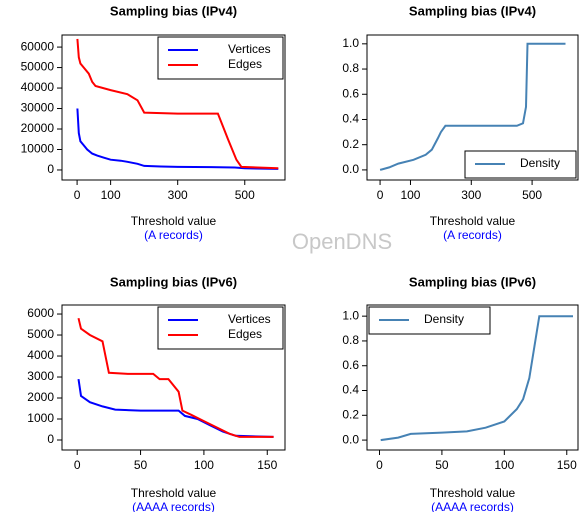  Describe the element at coordinates (40, 418) in the screenshot. I see `y-tick-label: 1000` at that location.